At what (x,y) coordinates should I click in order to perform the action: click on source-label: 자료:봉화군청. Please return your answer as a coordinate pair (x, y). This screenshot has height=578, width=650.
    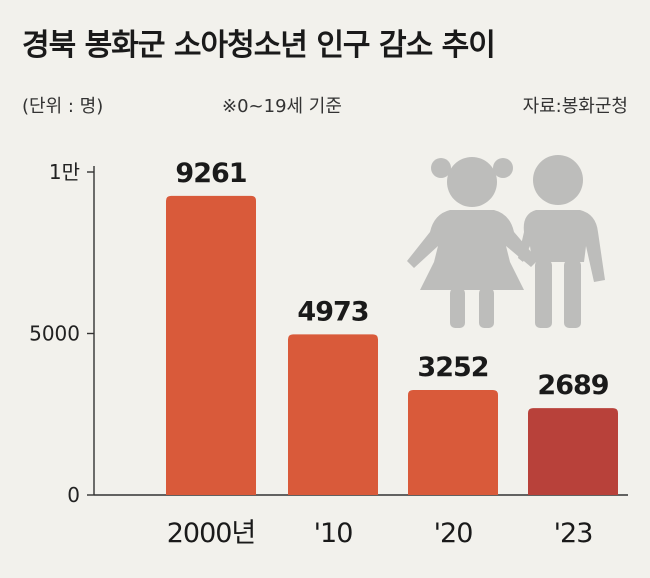
    Looking at the image, I should click on (575, 106).